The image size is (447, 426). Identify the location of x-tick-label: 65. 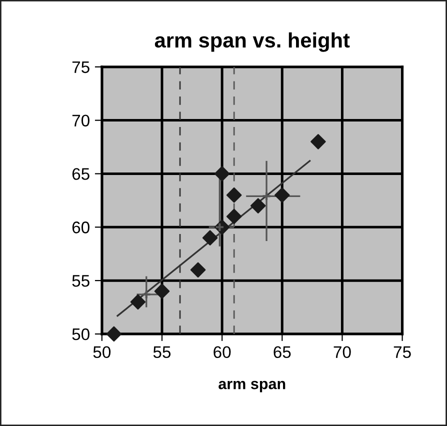
(282, 352).